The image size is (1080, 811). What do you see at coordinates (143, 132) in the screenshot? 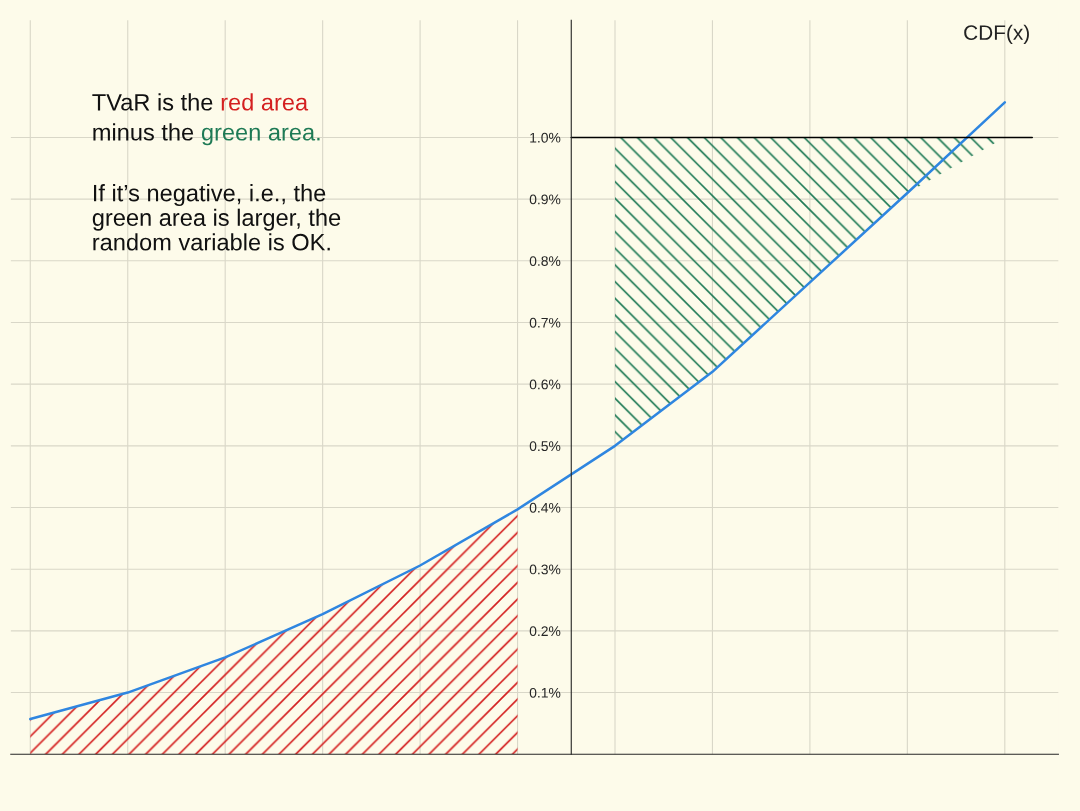
I see `annotation: minus the` at bounding box center [143, 132].